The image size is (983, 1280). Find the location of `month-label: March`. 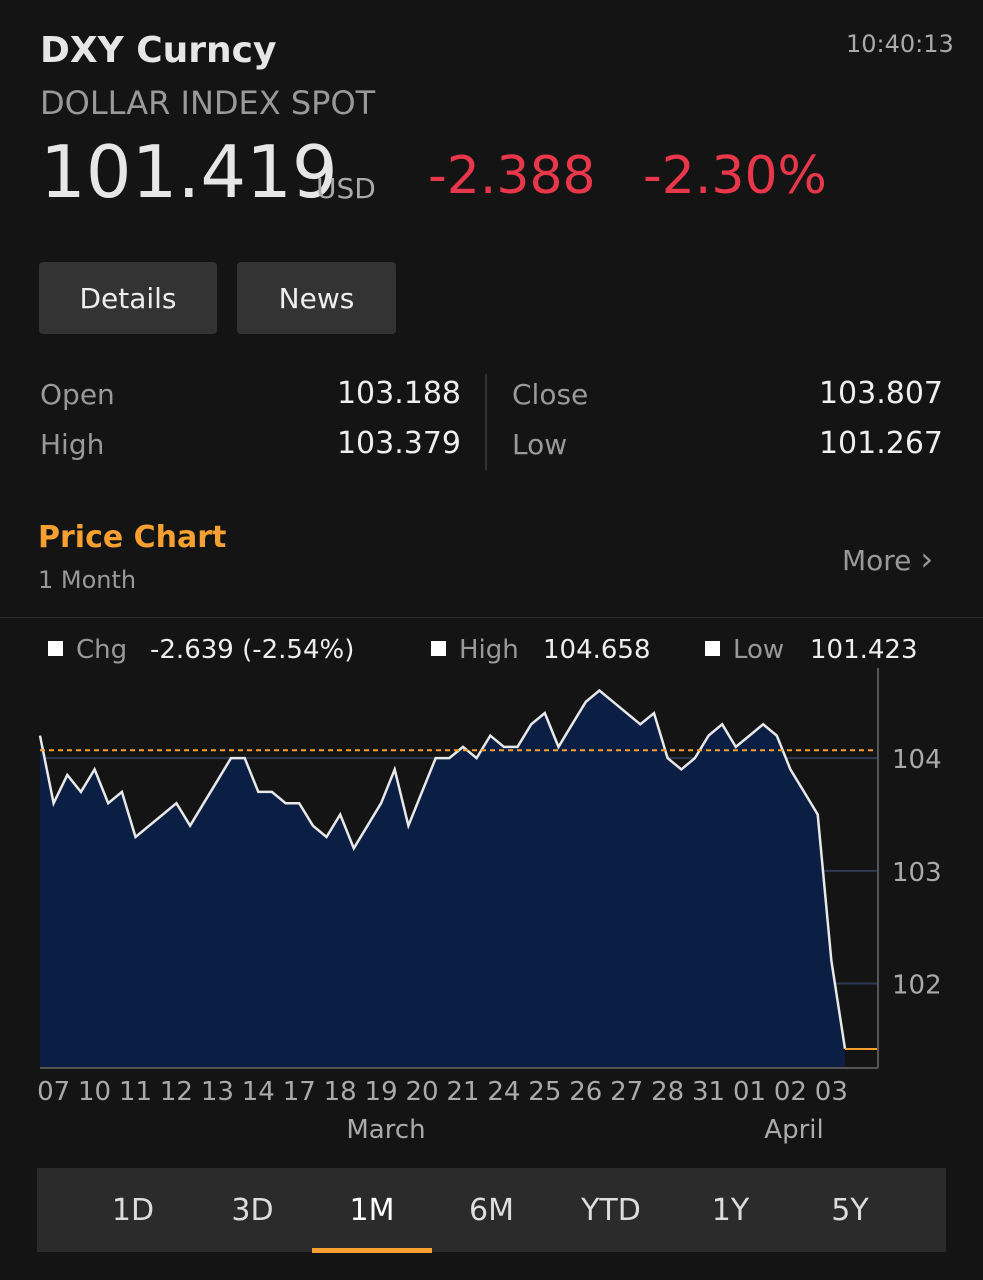

month-label: March is located at coordinates (385, 1130).